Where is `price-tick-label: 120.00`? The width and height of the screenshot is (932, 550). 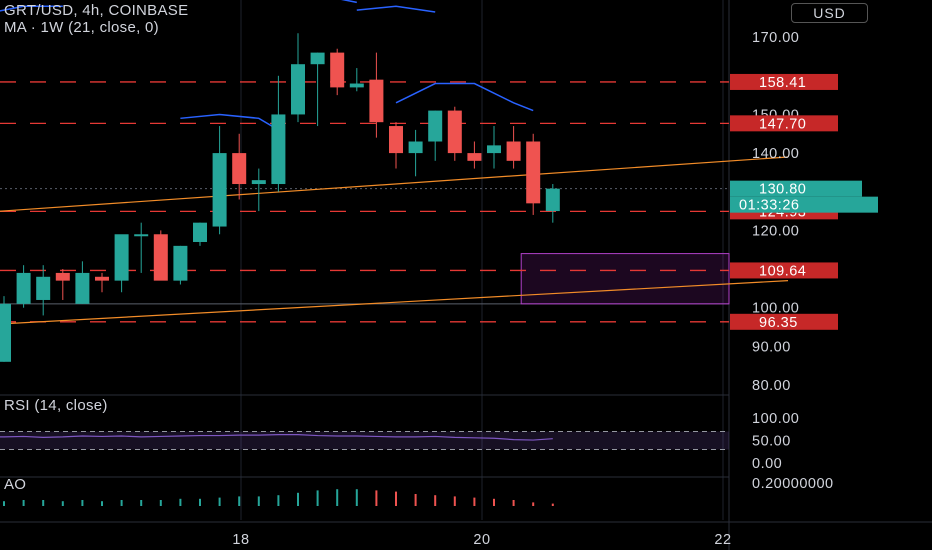 price-tick-label: 120.00 is located at coordinates (775, 231).